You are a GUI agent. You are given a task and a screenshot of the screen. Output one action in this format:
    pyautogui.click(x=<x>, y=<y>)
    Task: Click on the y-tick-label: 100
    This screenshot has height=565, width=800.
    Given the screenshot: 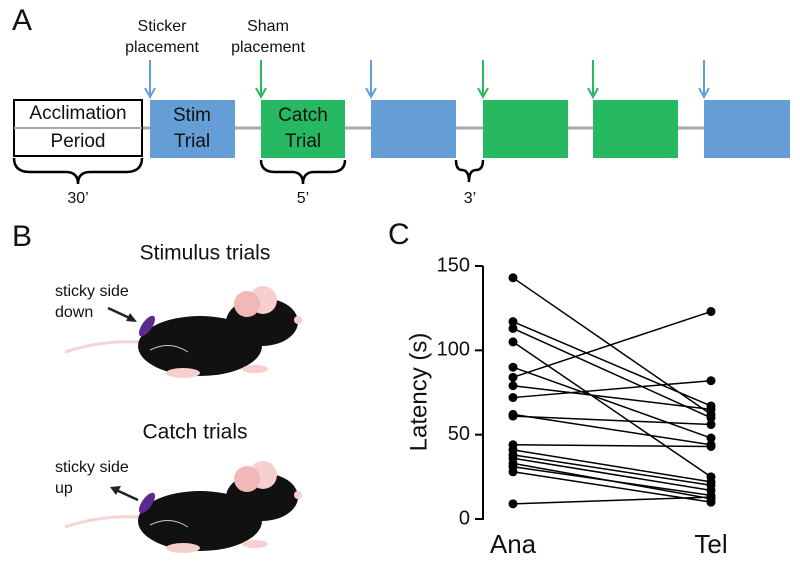 What is the action you would take?
    pyautogui.click(x=453, y=350)
    